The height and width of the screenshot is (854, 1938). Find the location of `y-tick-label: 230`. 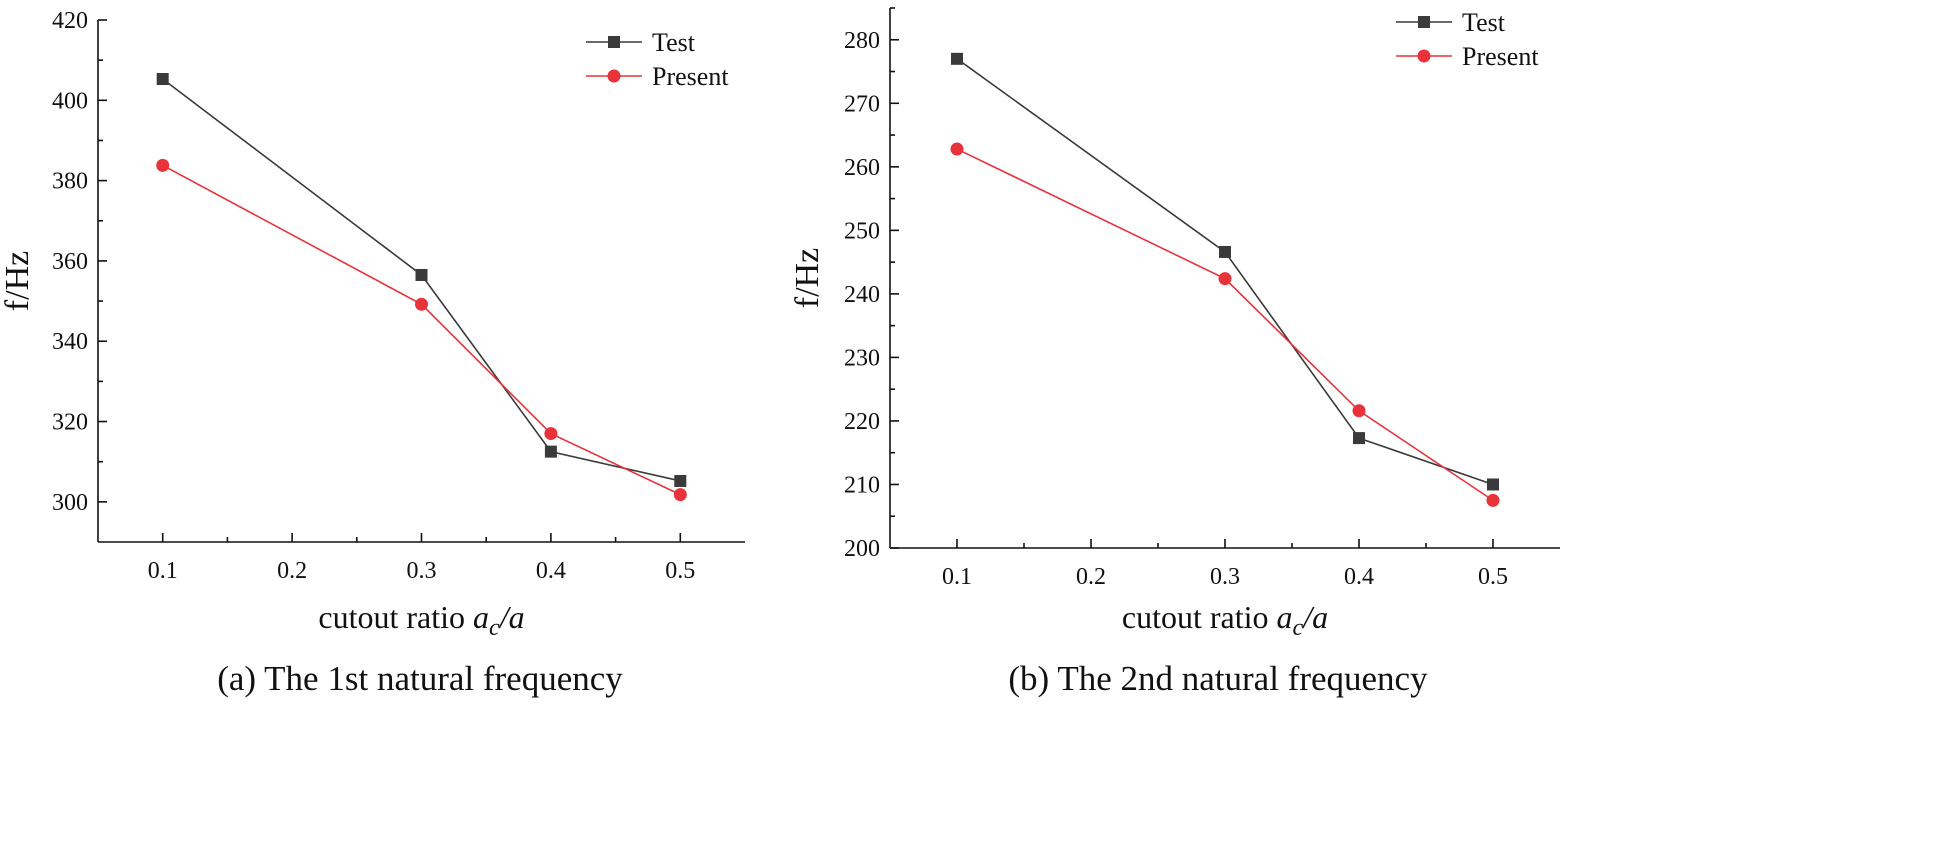

y-tick-label: 230 is located at coordinates (862, 358).